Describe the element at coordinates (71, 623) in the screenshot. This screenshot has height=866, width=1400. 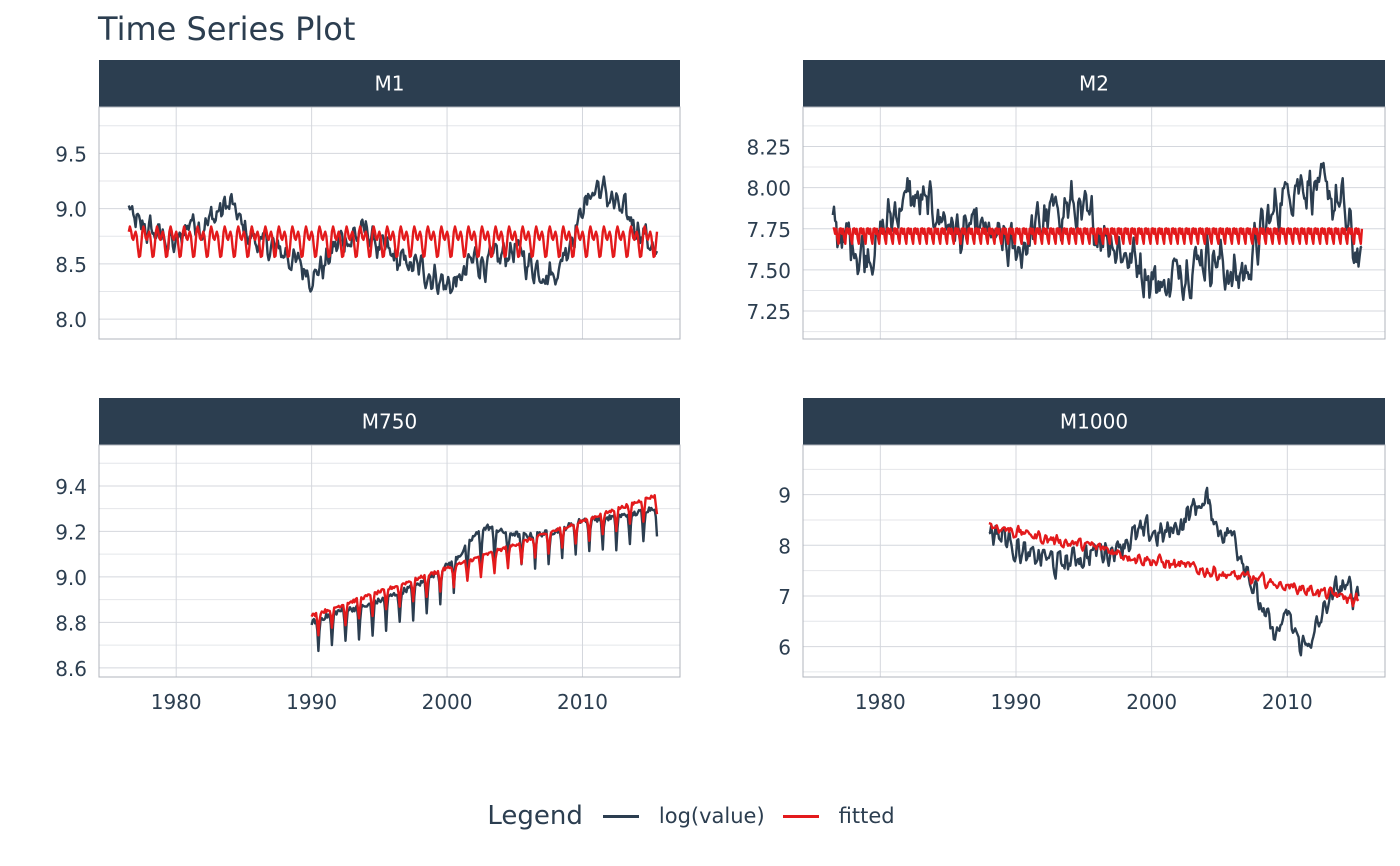
I see `y-tick-label: 8.8` at that location.